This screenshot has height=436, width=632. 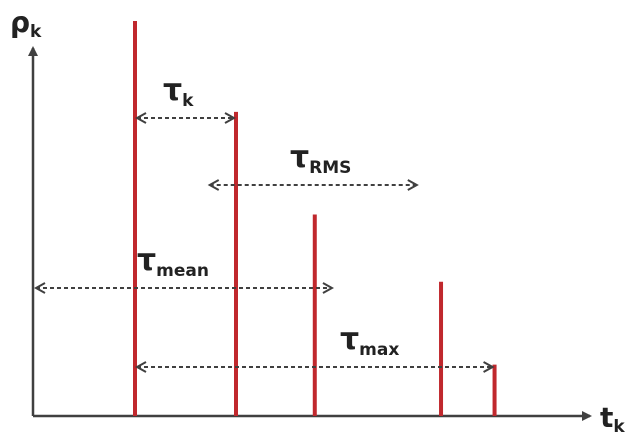 What do you see at coordinates (26, 24) in the screenshot?
I see `y-axis-label: ρk` at bounding box center [26, 24].